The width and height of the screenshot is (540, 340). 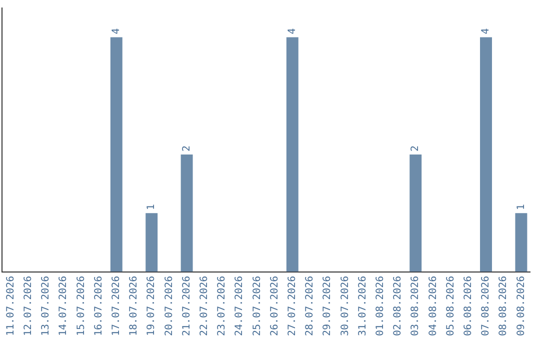 I want to click on x-tick-label: 29.07.2026, so click(x=328, y=306).